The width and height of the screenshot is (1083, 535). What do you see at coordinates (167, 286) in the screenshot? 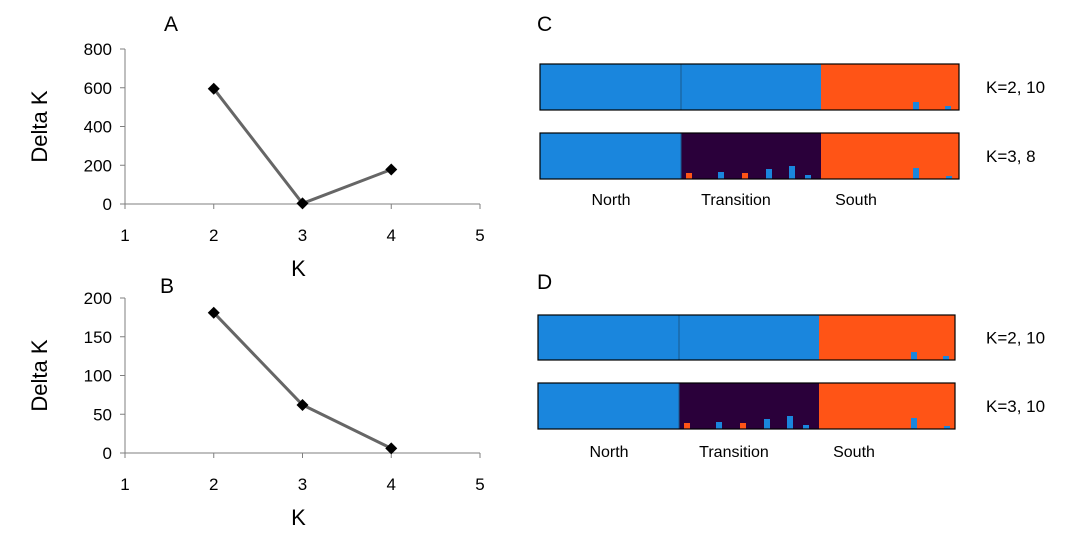
I see `panel-b-label: B` at bounding box center [167, 286].